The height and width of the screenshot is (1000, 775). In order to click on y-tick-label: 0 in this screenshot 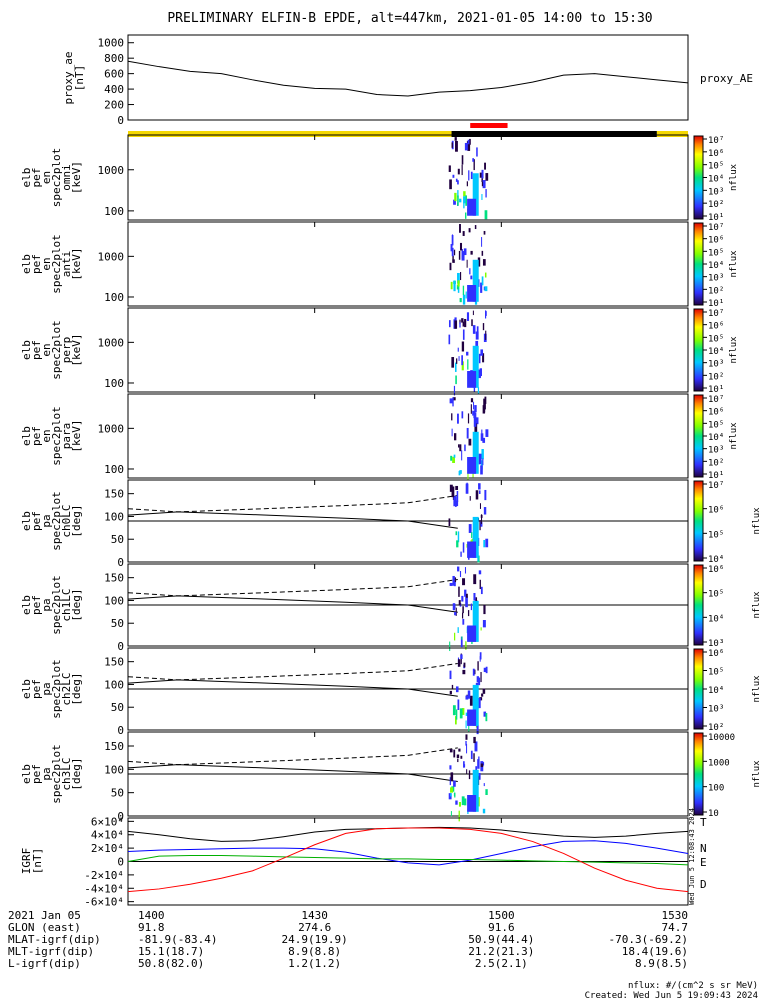, I will do `click(120, 646)`.